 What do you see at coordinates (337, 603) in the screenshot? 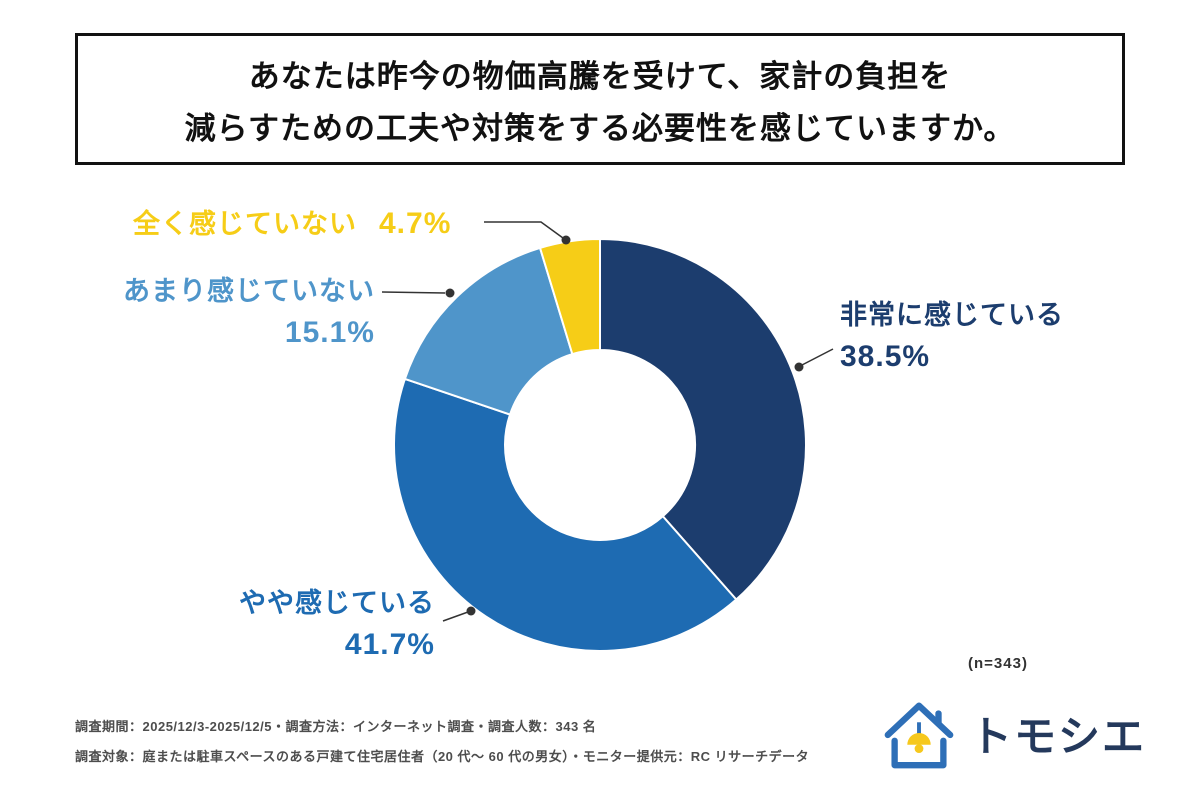
I see `segment-name: やや感じている` at bounding box center [337, 603].